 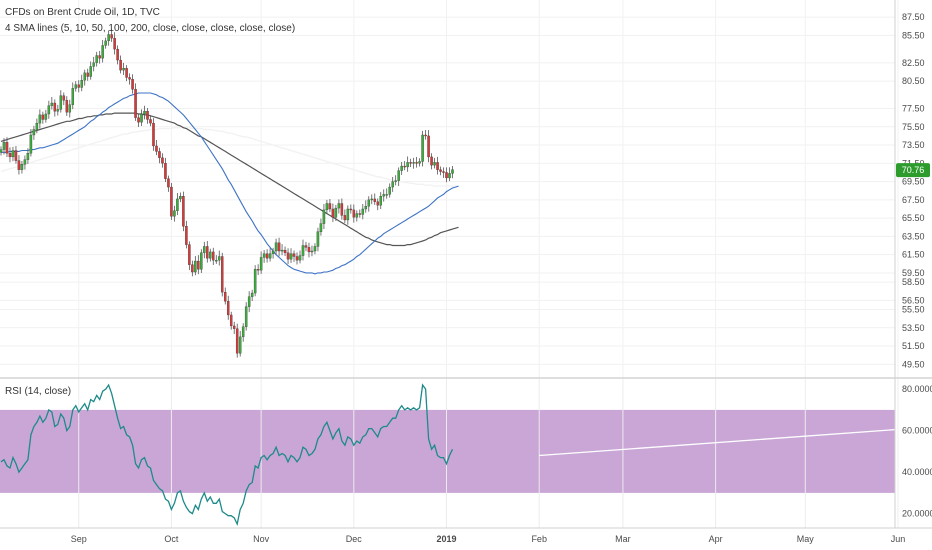 What do you see at coordinates (917, 451) in the screenshot?
I see `rsi-axis: 80.0000 60.0000 40.0000 20.0000` at bounding box center [917, 451].